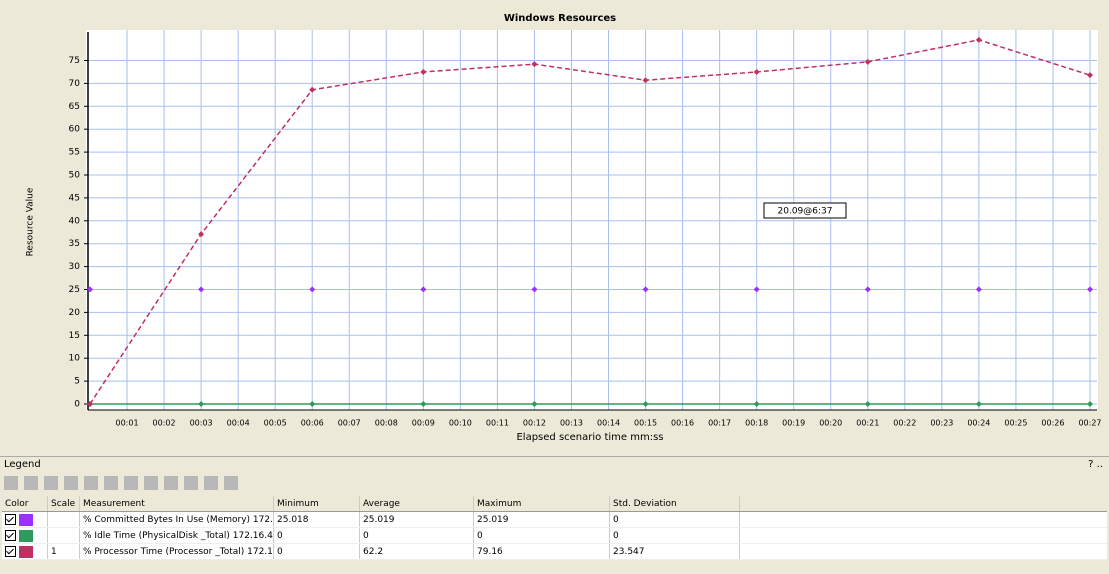  I want to click on y-tick-label: 15, so click(74, 336).